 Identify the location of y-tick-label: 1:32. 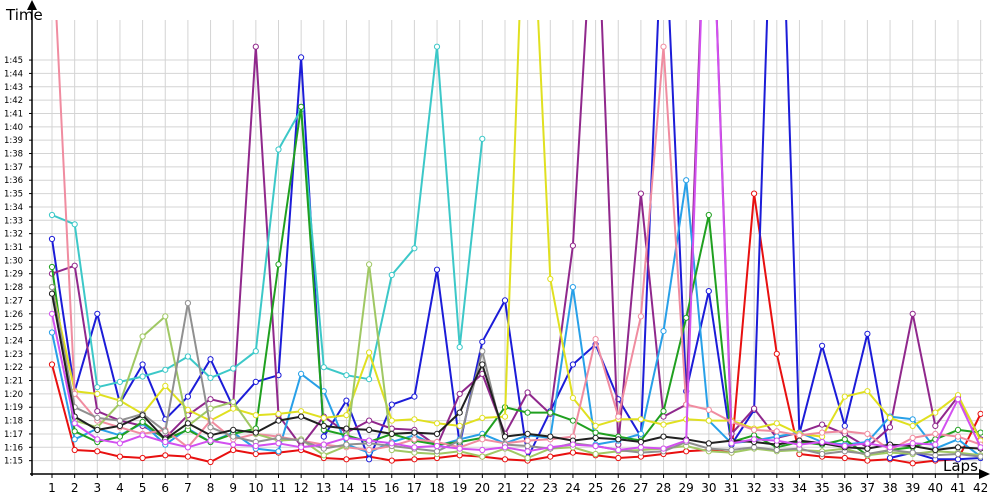
(13, 235).